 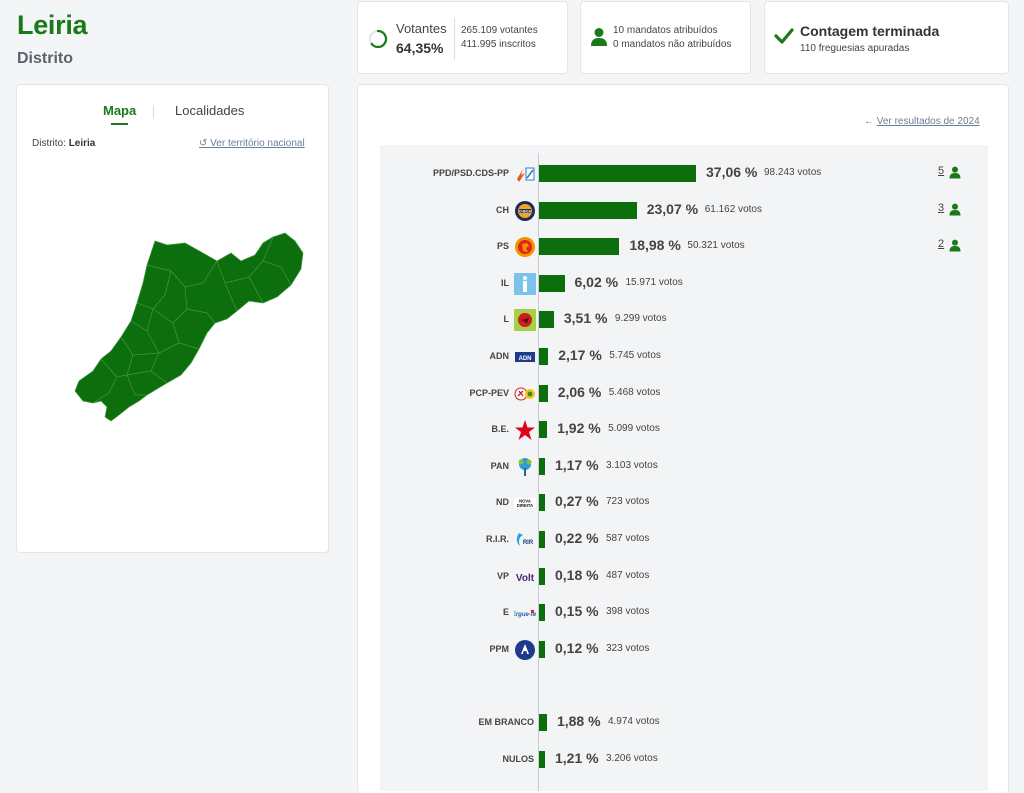 I want to click on turnout-ring-icon, so click(x=378, y=39).